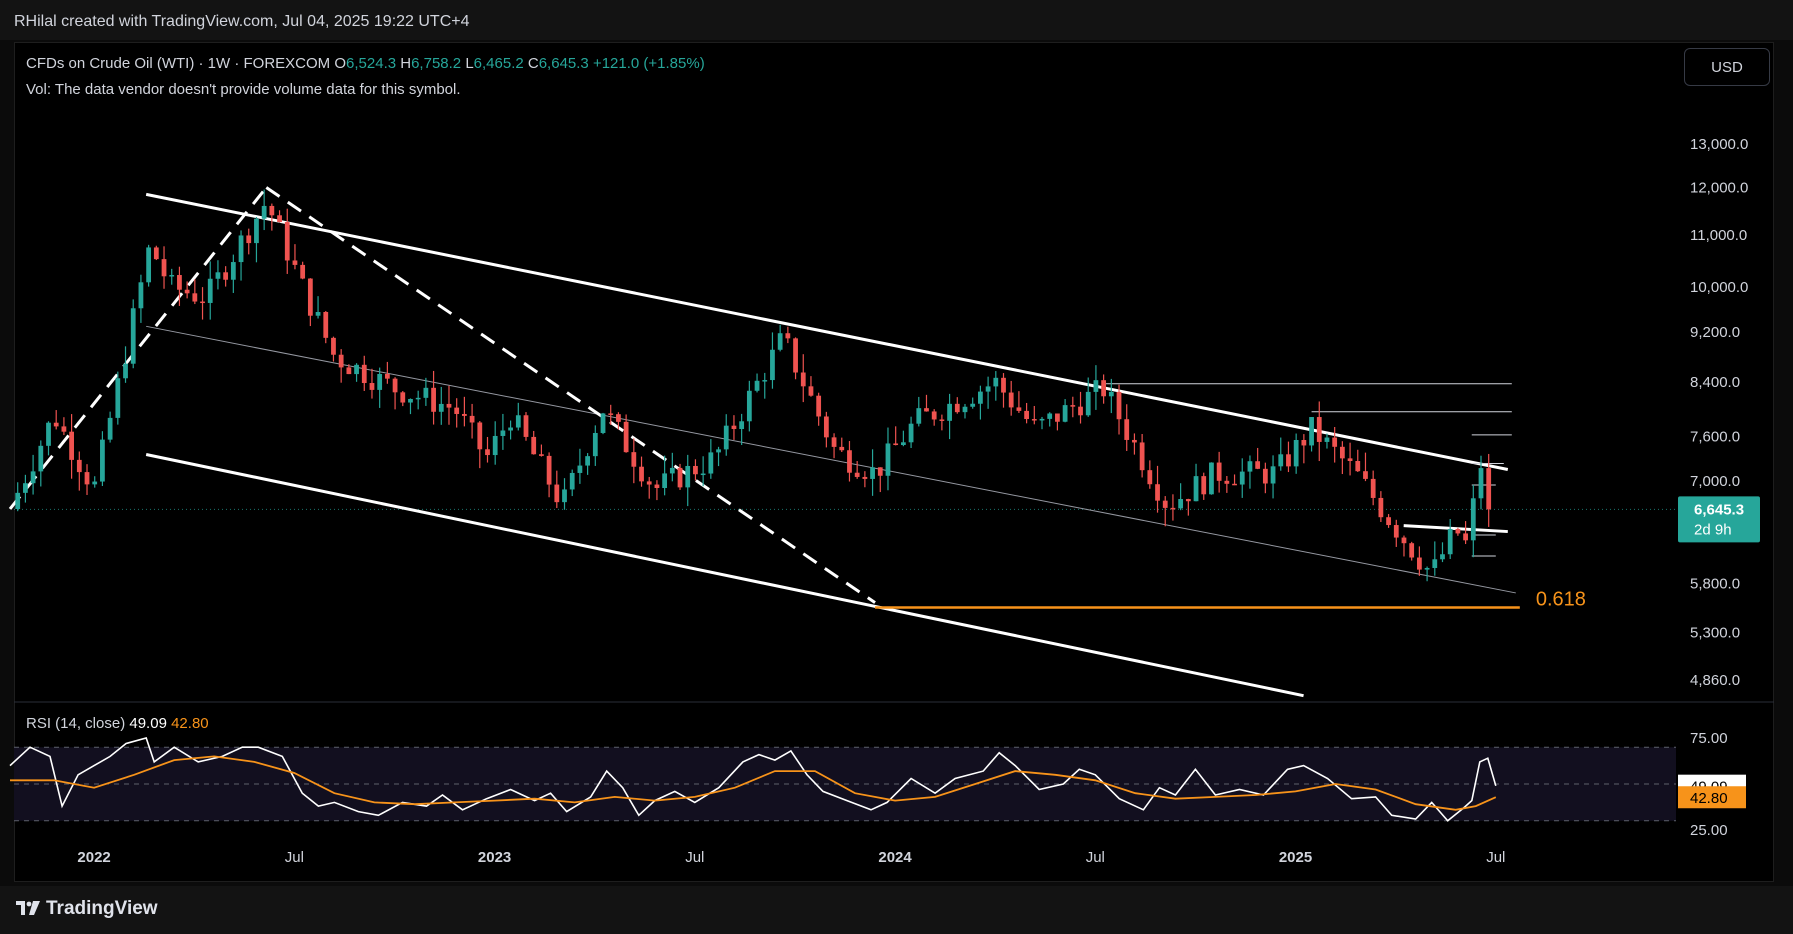  I want to click on price-tick-label: 8,400.0, so click(1715, 382).